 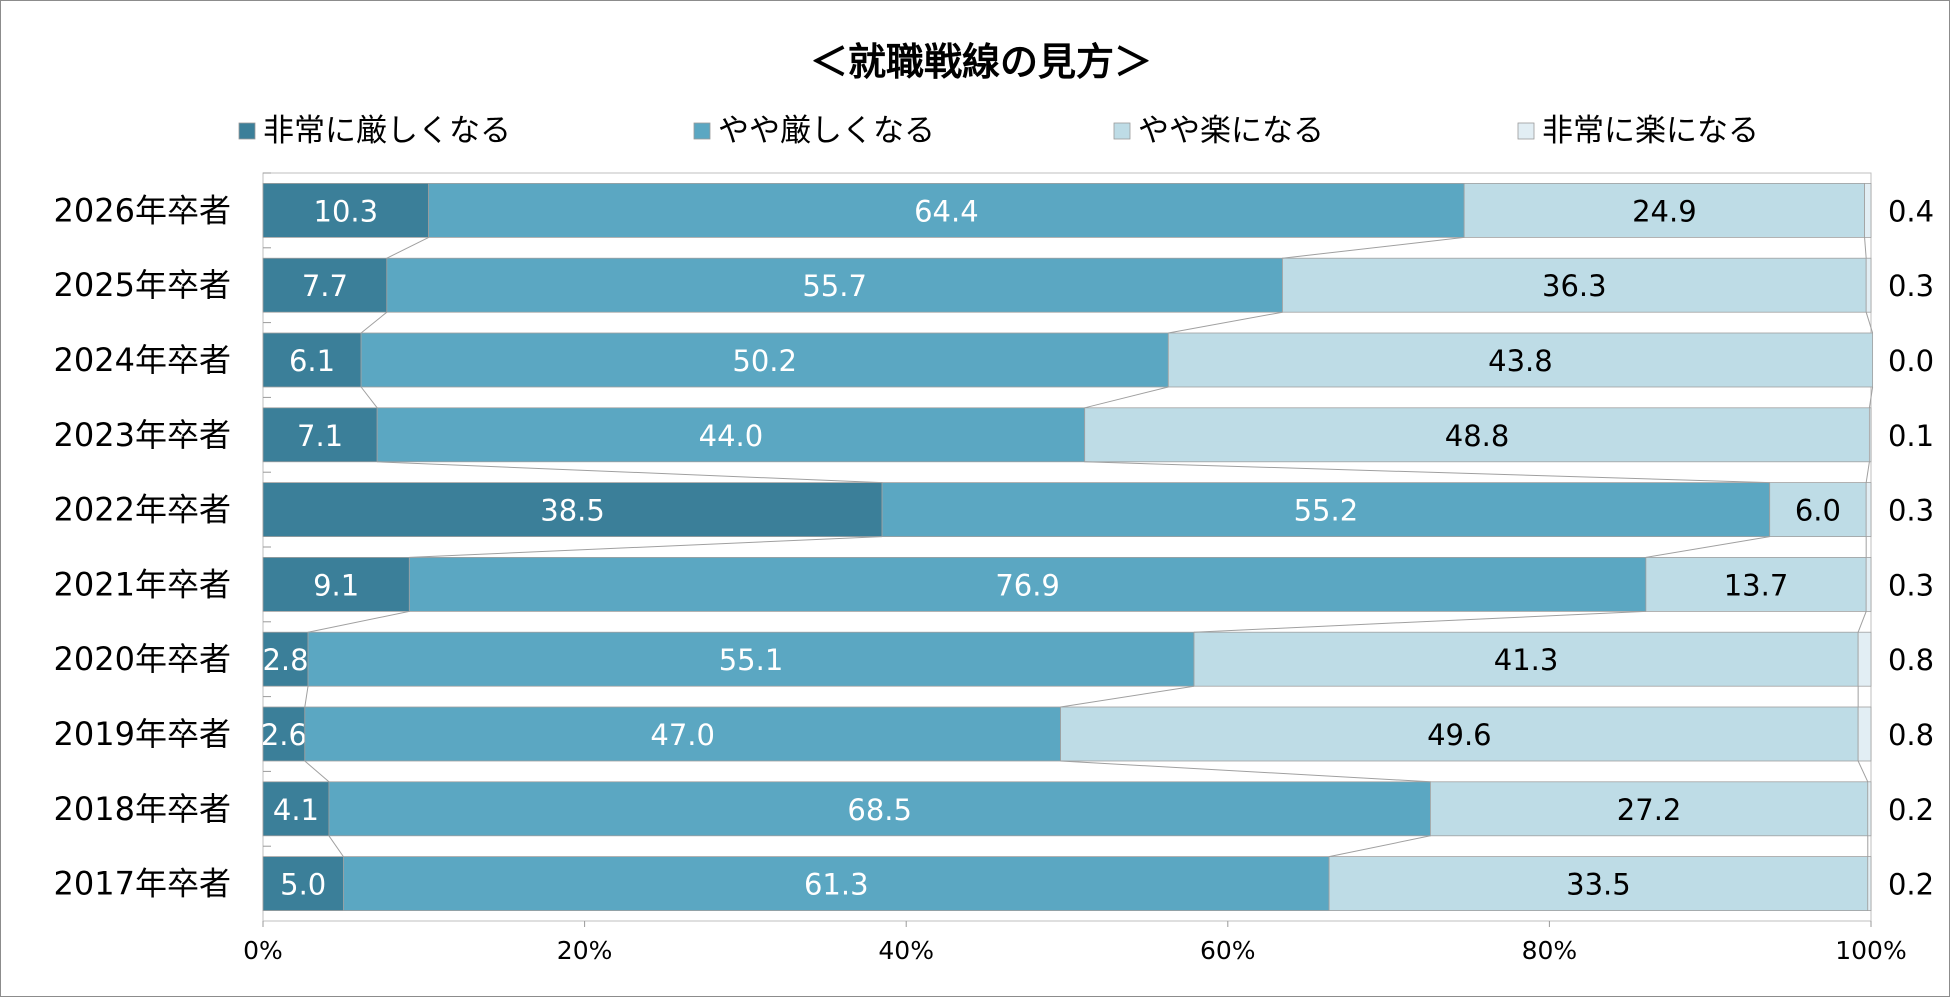 I want to click on x-tick-label: 40%, so click(x=906, y=950).